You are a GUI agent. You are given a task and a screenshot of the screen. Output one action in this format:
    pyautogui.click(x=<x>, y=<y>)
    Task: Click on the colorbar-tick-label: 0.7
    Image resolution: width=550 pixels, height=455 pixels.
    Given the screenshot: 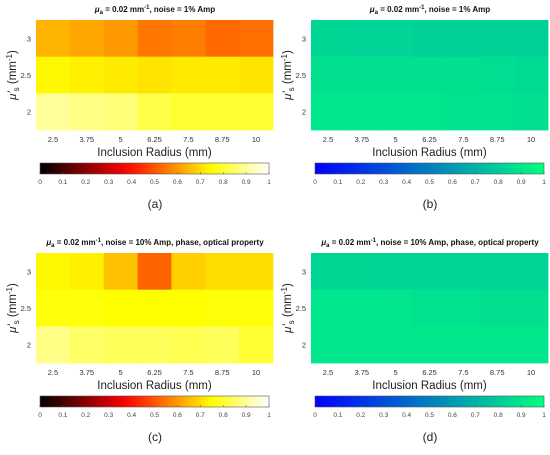 What is the action you would take?
    pyautogui.click(x=200, y=415)
    